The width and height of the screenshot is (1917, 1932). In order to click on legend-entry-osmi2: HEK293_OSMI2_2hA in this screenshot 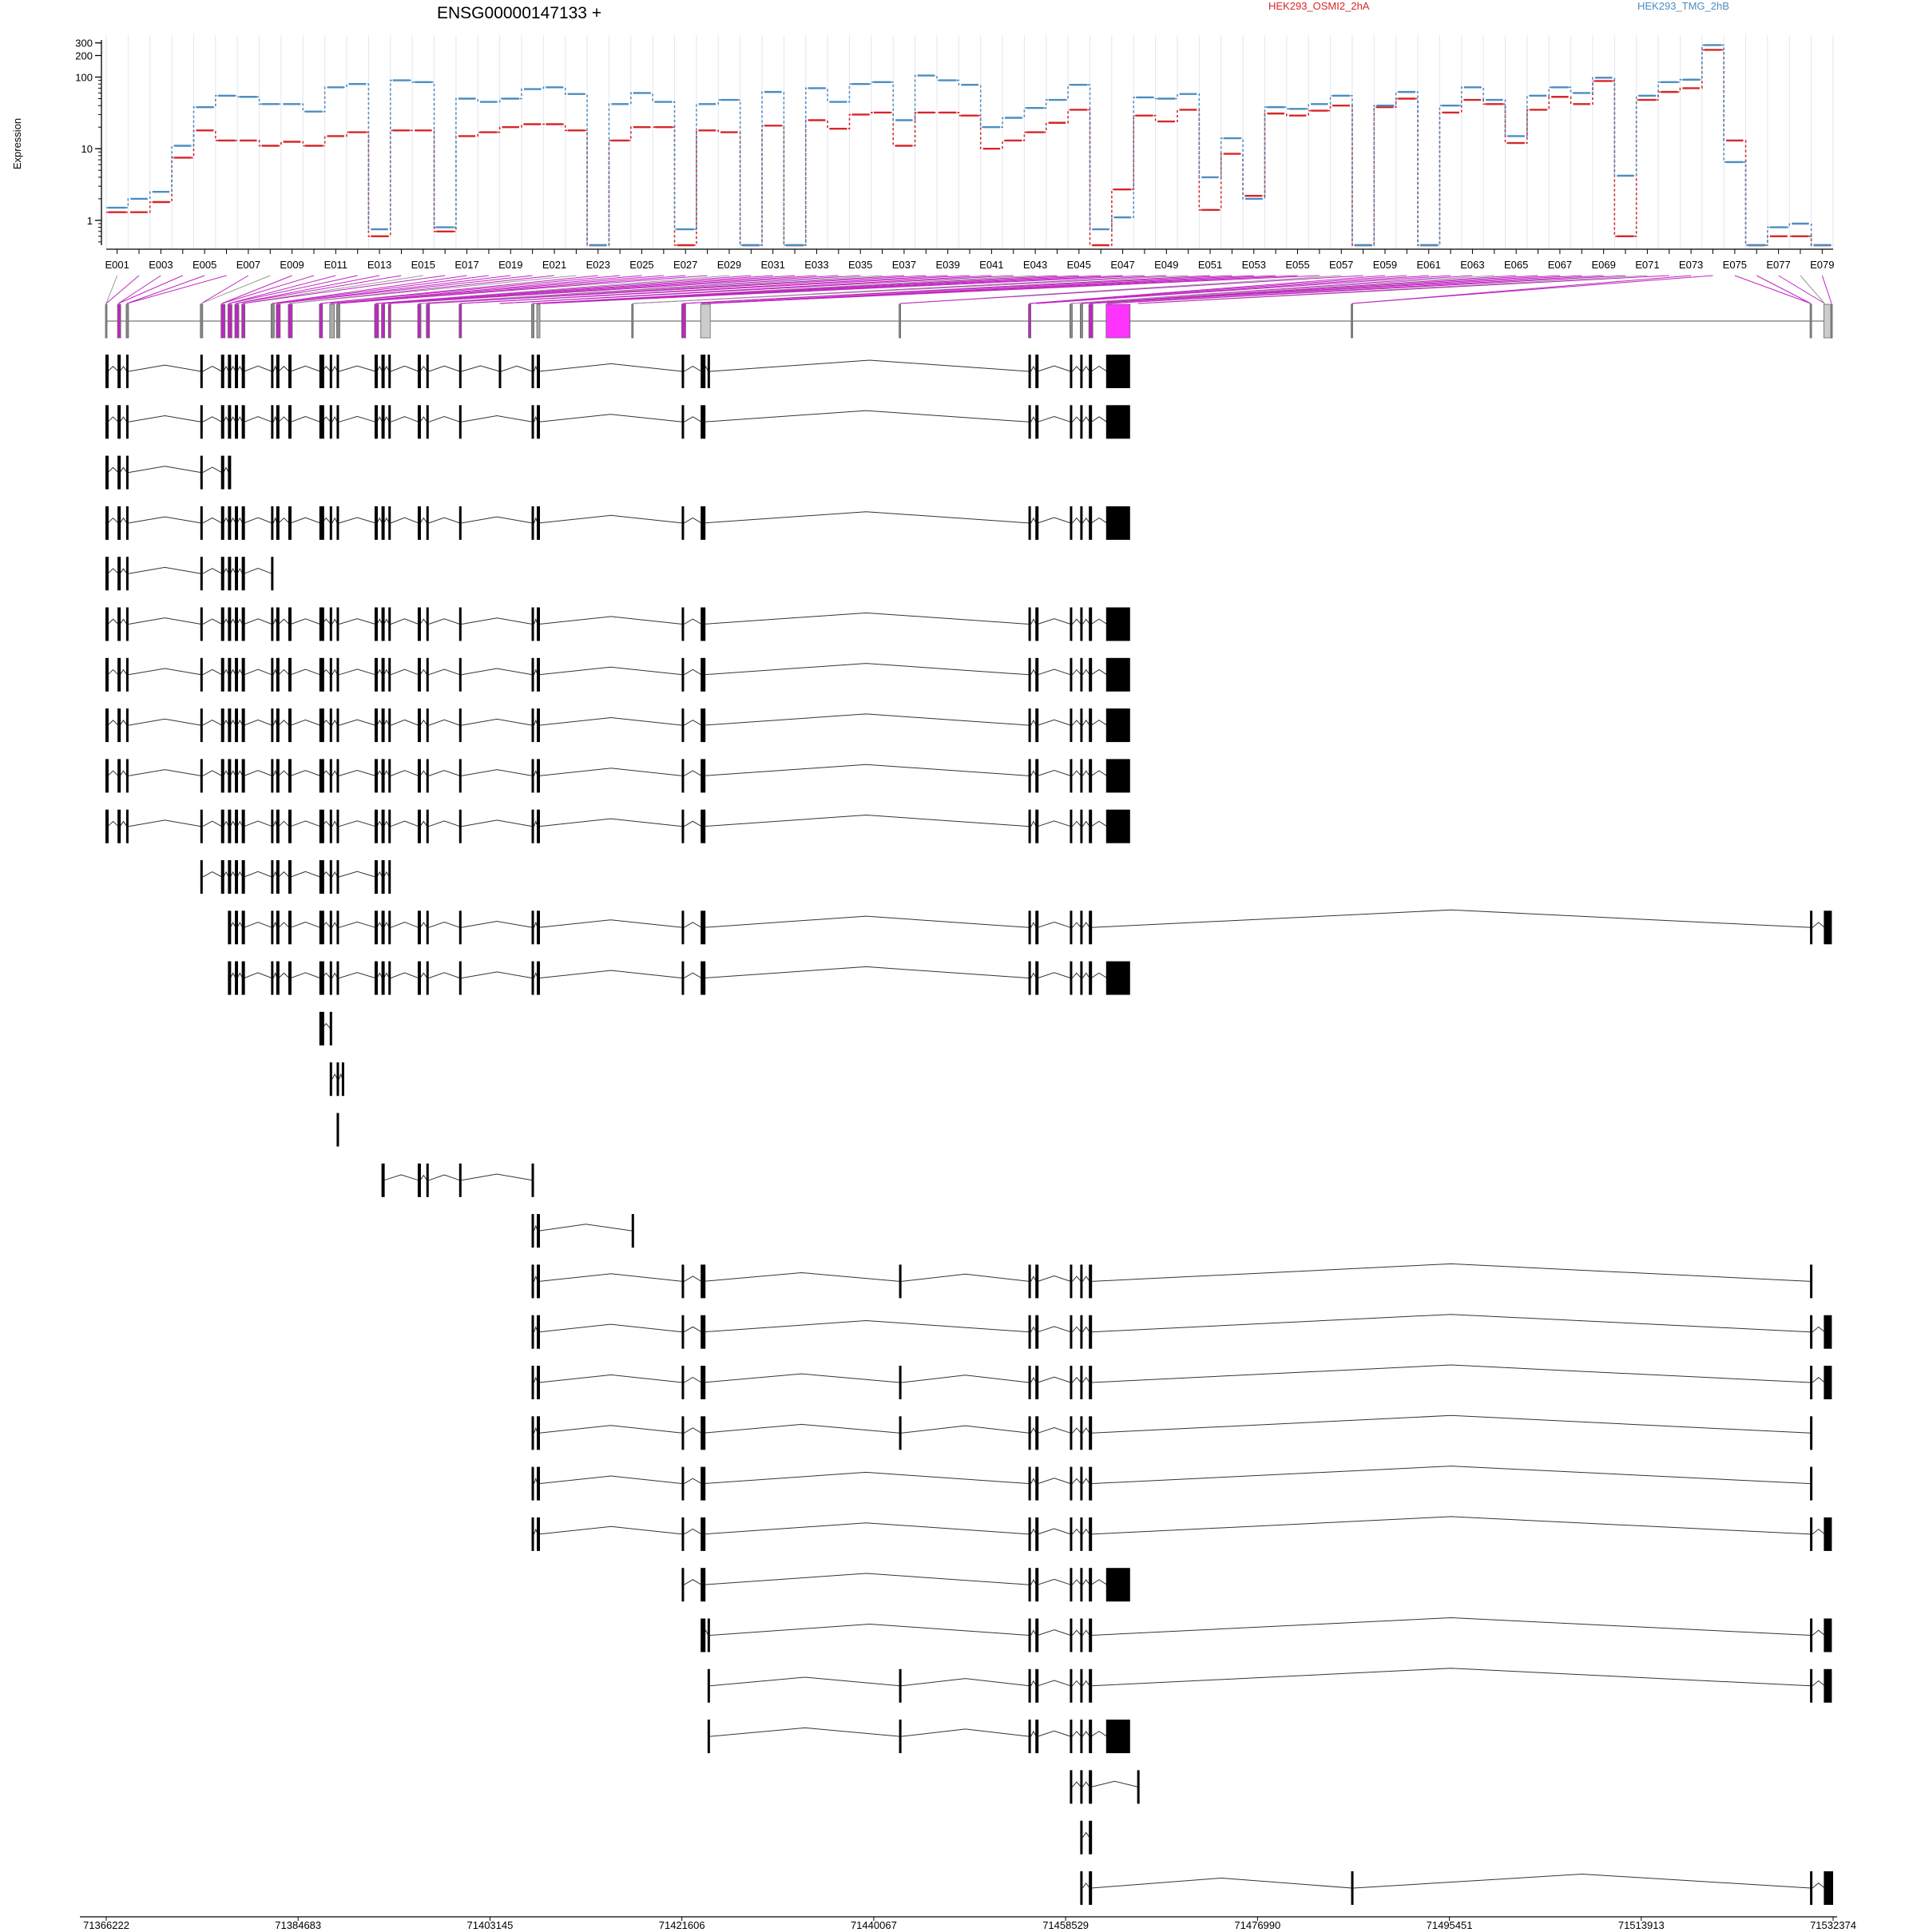, I will do `click(1319, 6)`.